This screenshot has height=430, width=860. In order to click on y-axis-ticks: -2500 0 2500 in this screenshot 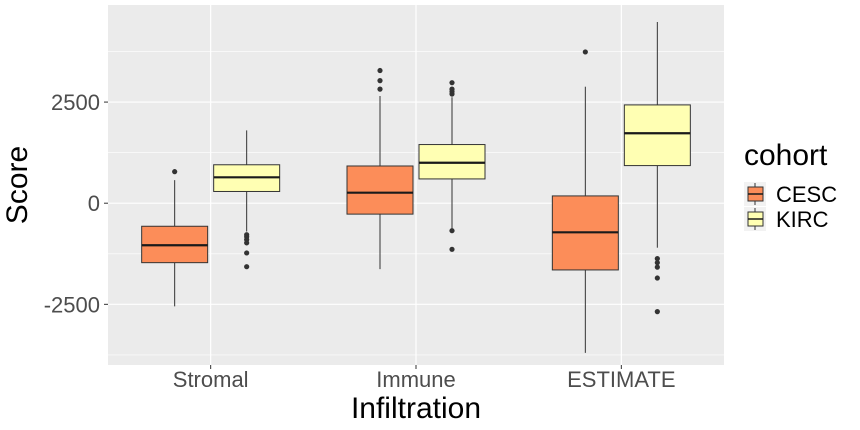, I will do `click(76, 203)`.